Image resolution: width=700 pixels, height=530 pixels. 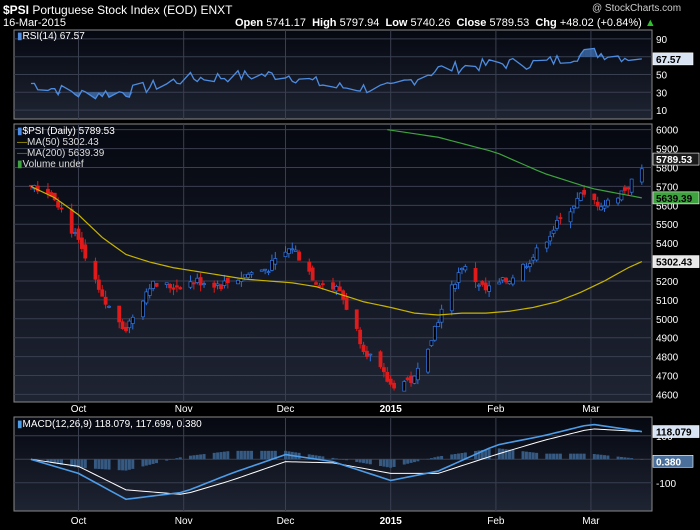 I want to click on chart-title: $PSI Portuguese Stock Index (EOD) ENXT, so click(x=117, y=10).